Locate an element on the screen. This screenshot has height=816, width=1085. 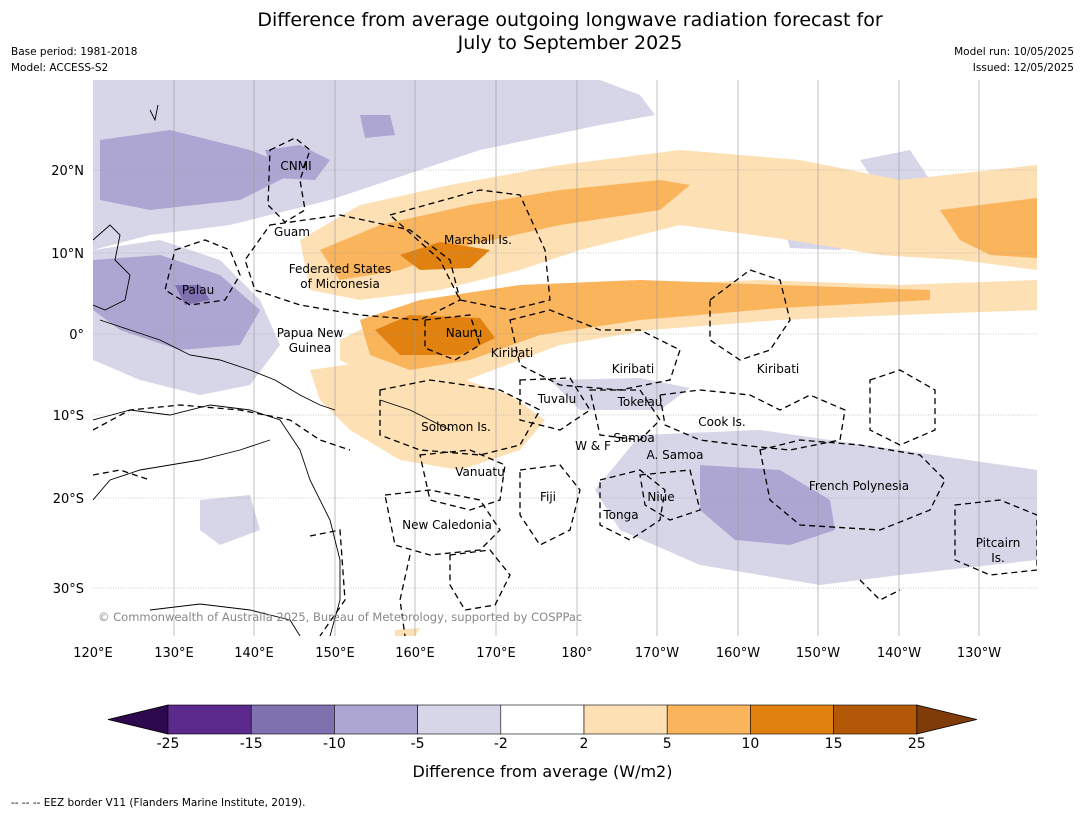
label-tokelau: Tokelau is located at coordinates (640, 402).